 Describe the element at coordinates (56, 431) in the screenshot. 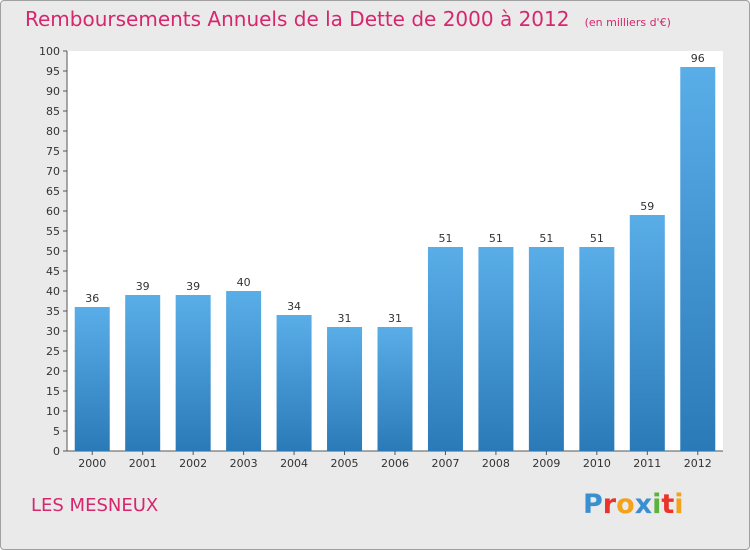

I see `y-tick-label: 5` at that location.